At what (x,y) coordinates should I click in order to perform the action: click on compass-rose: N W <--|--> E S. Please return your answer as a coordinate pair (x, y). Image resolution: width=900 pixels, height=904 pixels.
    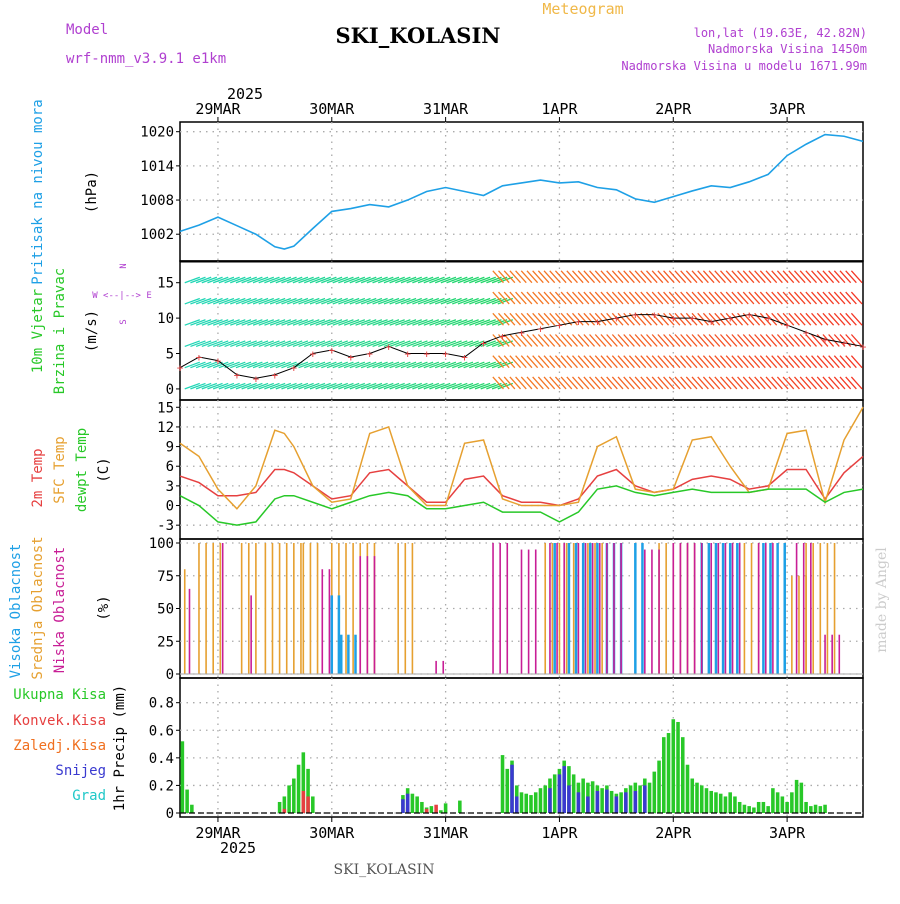
    Looking at the image, I should click on (122, 293).